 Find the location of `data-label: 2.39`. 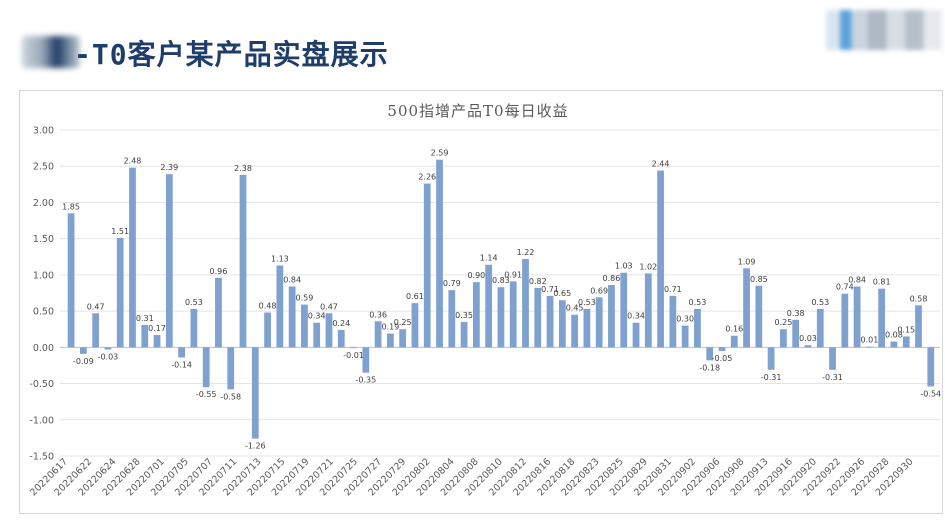

data-label: 2.39 is located at coordinates (169, 167).